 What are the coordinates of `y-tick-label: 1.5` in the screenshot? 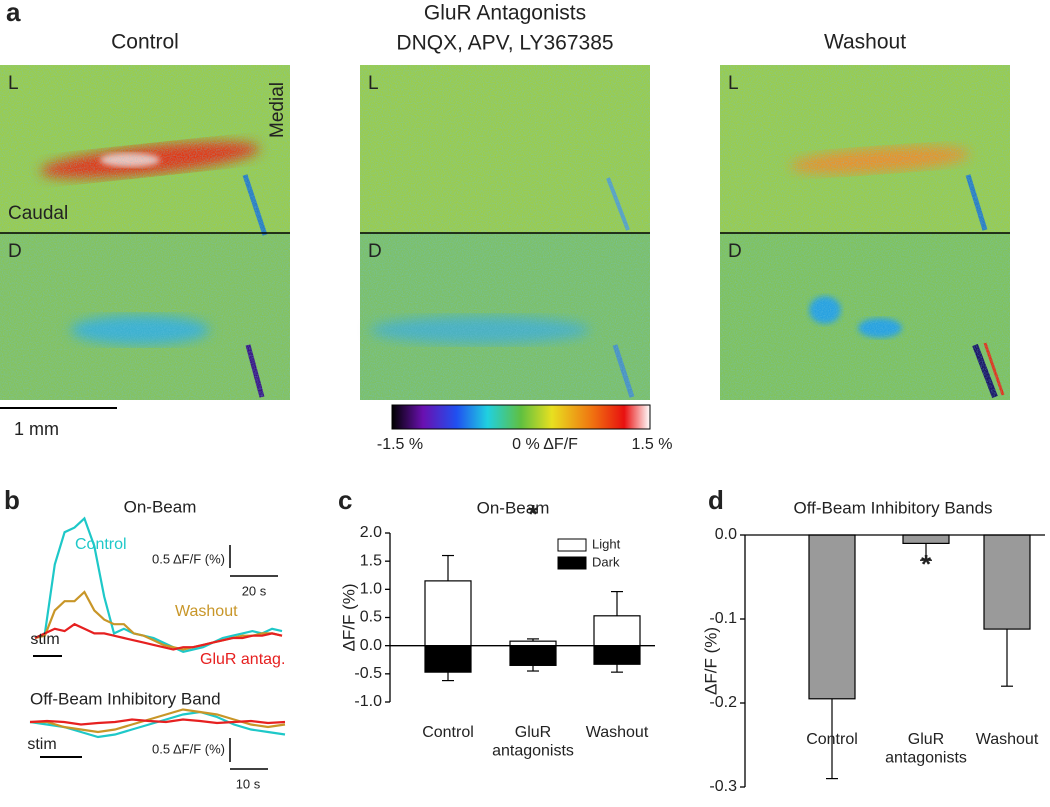 It's located at (371, 560).